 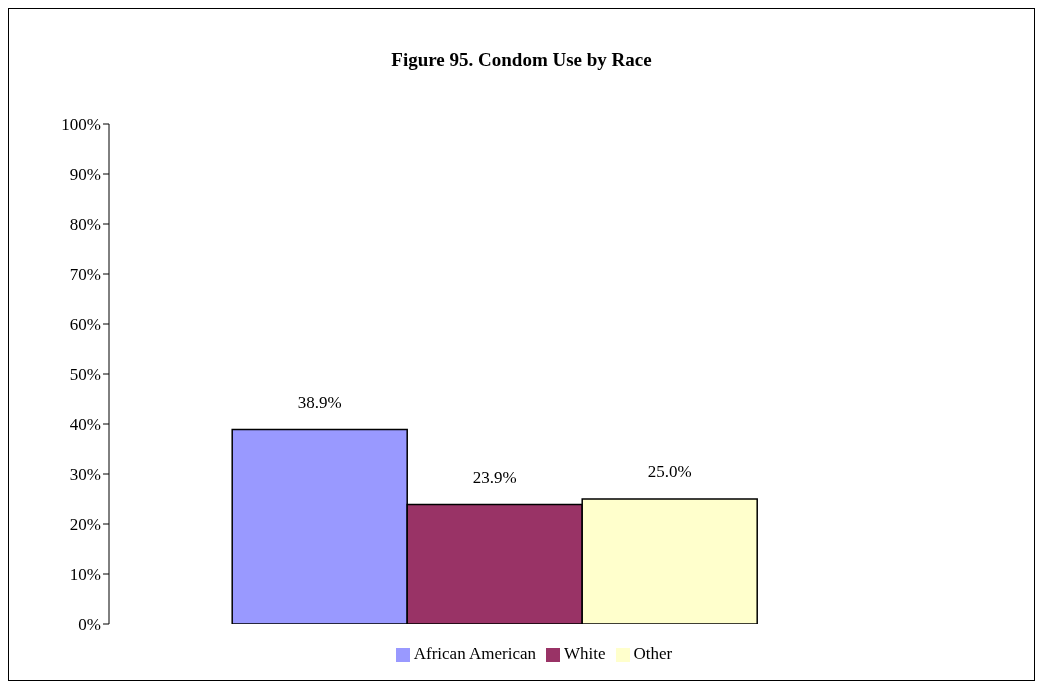 What do you see at coordinates (85, 325) in the screenshot?
I see `y-tick-label: 60%` at bounding box center [85, 325].